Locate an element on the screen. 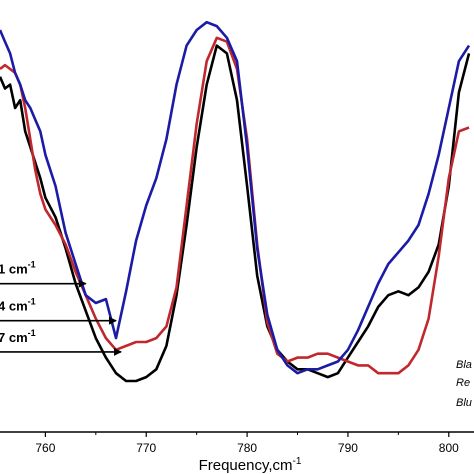 The width and height of the screenshot is (474, 474). legend-entry-2: Re is located at coordinates (463, 383).